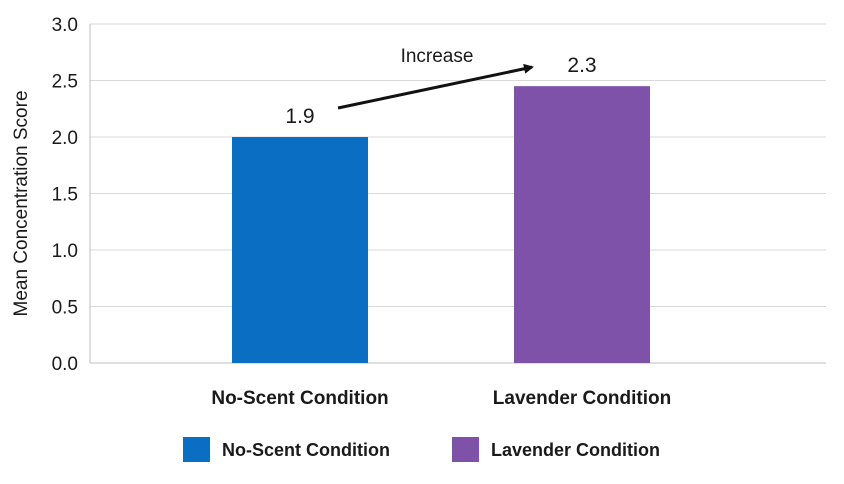 This screenshot has height=484, width=844. What do you see at coordinates (299, 116) in the screenshot?
I see `data-label: 1.9` at bounding box center [299, 116].